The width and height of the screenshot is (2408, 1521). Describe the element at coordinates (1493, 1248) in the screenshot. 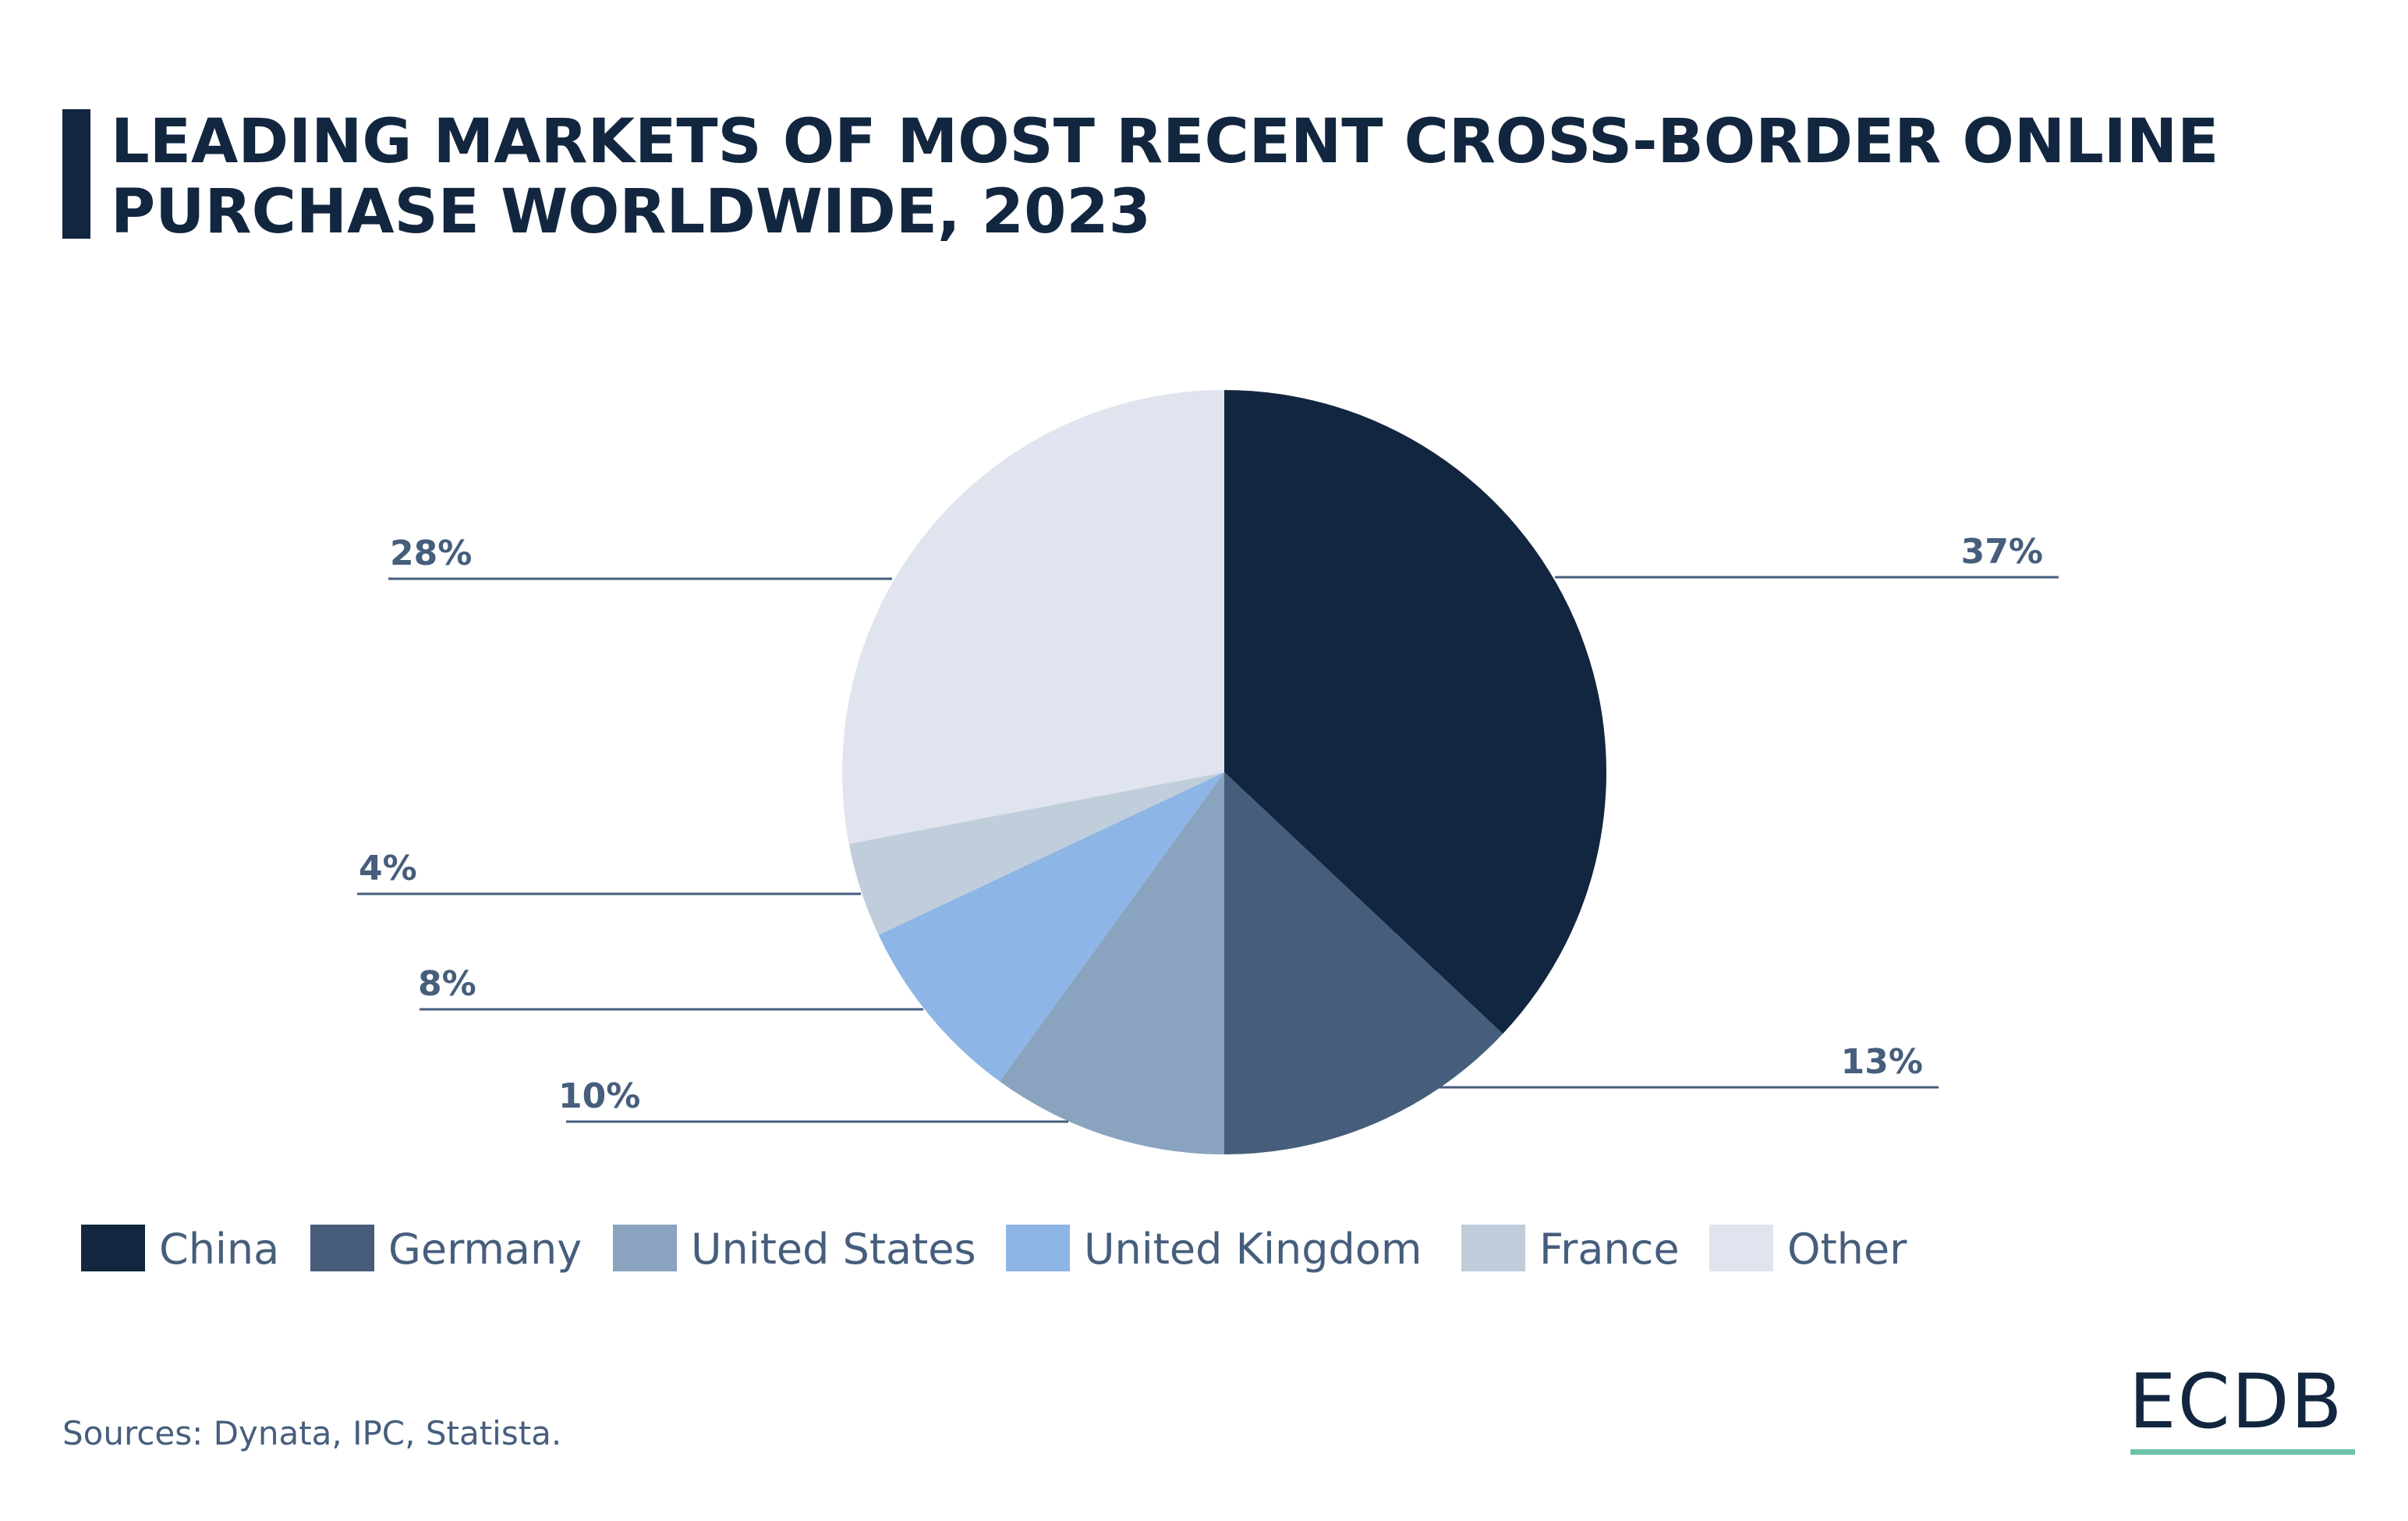

I see `legend-swatch-france` at that location.